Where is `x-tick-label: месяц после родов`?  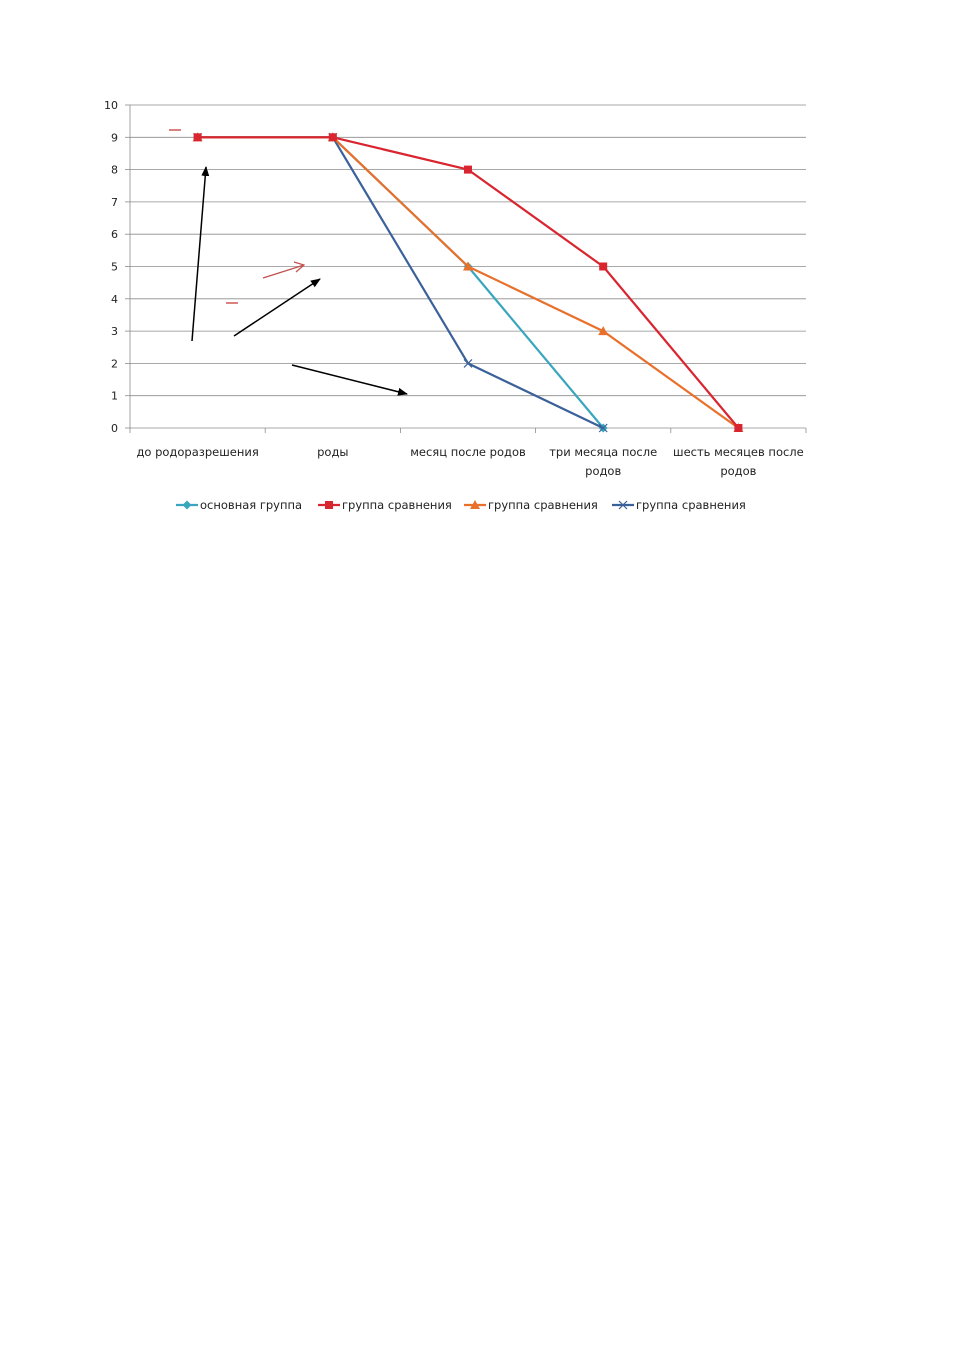
x-tick-label: месяц после родов is located at coordinates (468, 452).